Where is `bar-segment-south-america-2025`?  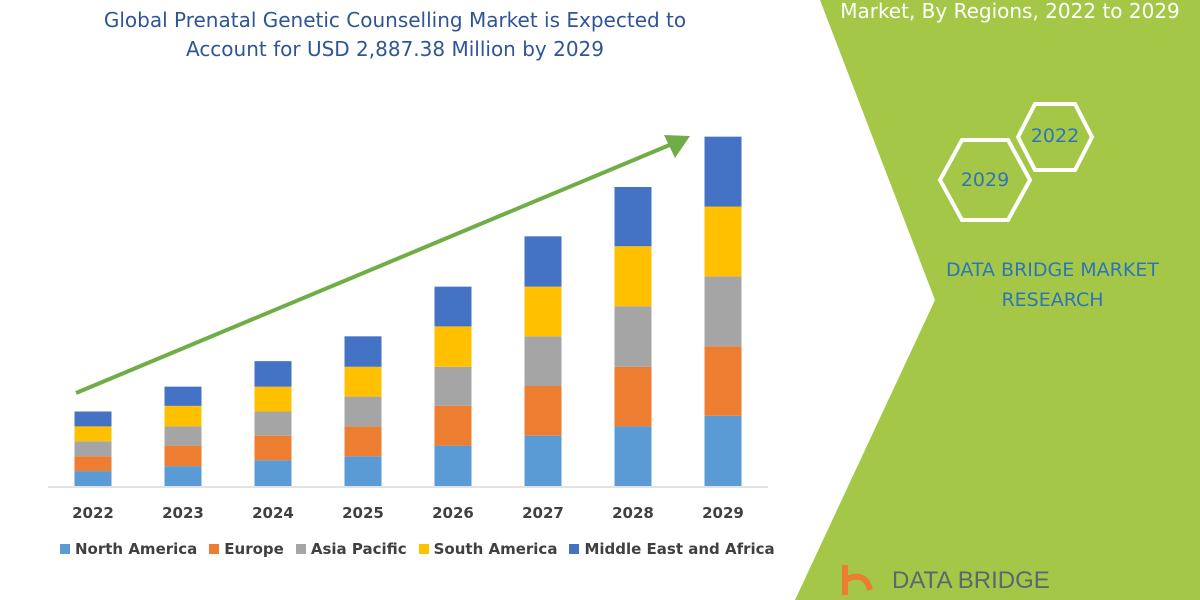 bar-segment-south-america-2025 is located at coordinates (363, 381).